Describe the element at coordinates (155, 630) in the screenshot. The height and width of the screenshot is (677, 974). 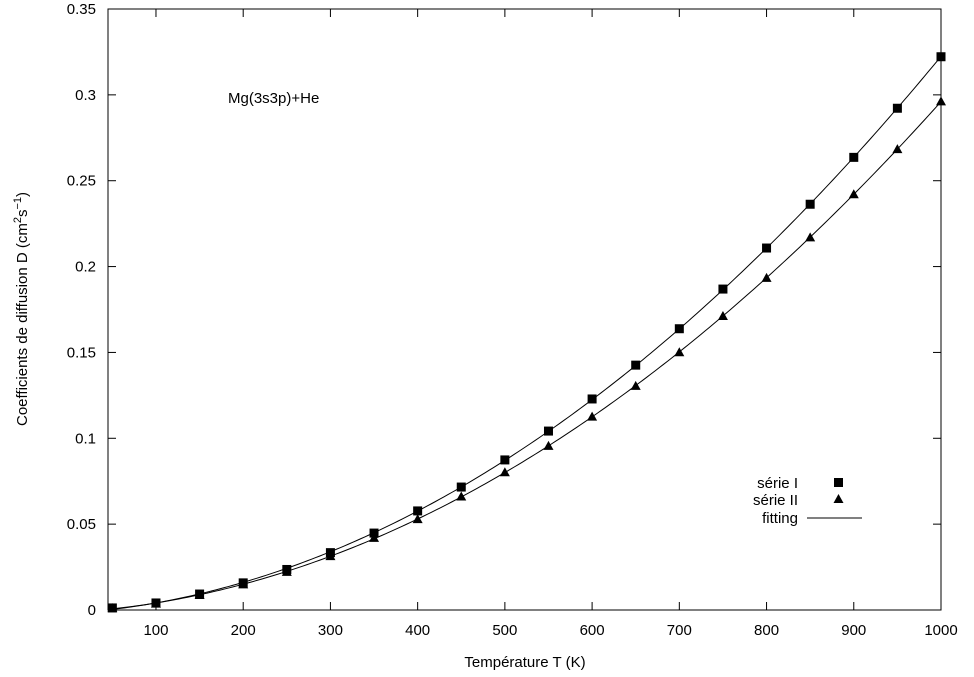
I see `x-tick-label: 100` at that location.